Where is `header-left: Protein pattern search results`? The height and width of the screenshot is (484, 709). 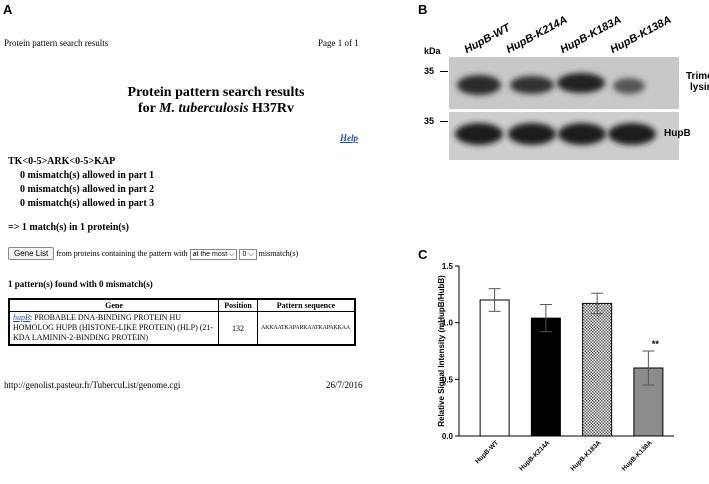 header-left: Protein pattern search results is located at coordinates (56, 43).